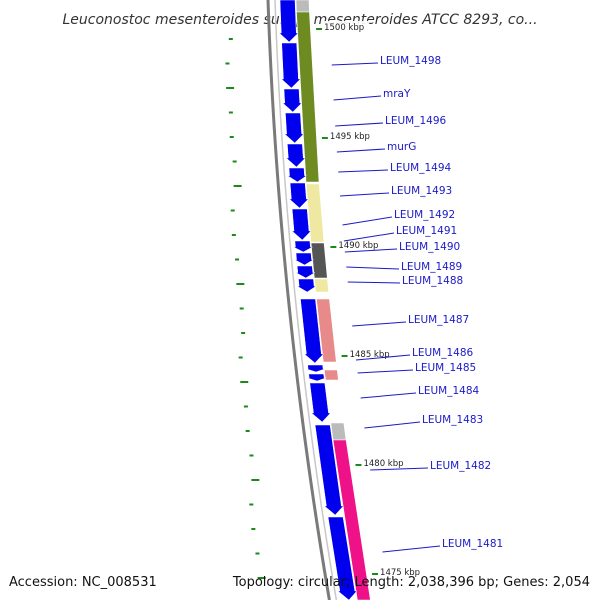  Describe the element at coordinates (472, 544) in the screenshot. I see `gene-label-leum_1481: LEUM_1481` at that location.